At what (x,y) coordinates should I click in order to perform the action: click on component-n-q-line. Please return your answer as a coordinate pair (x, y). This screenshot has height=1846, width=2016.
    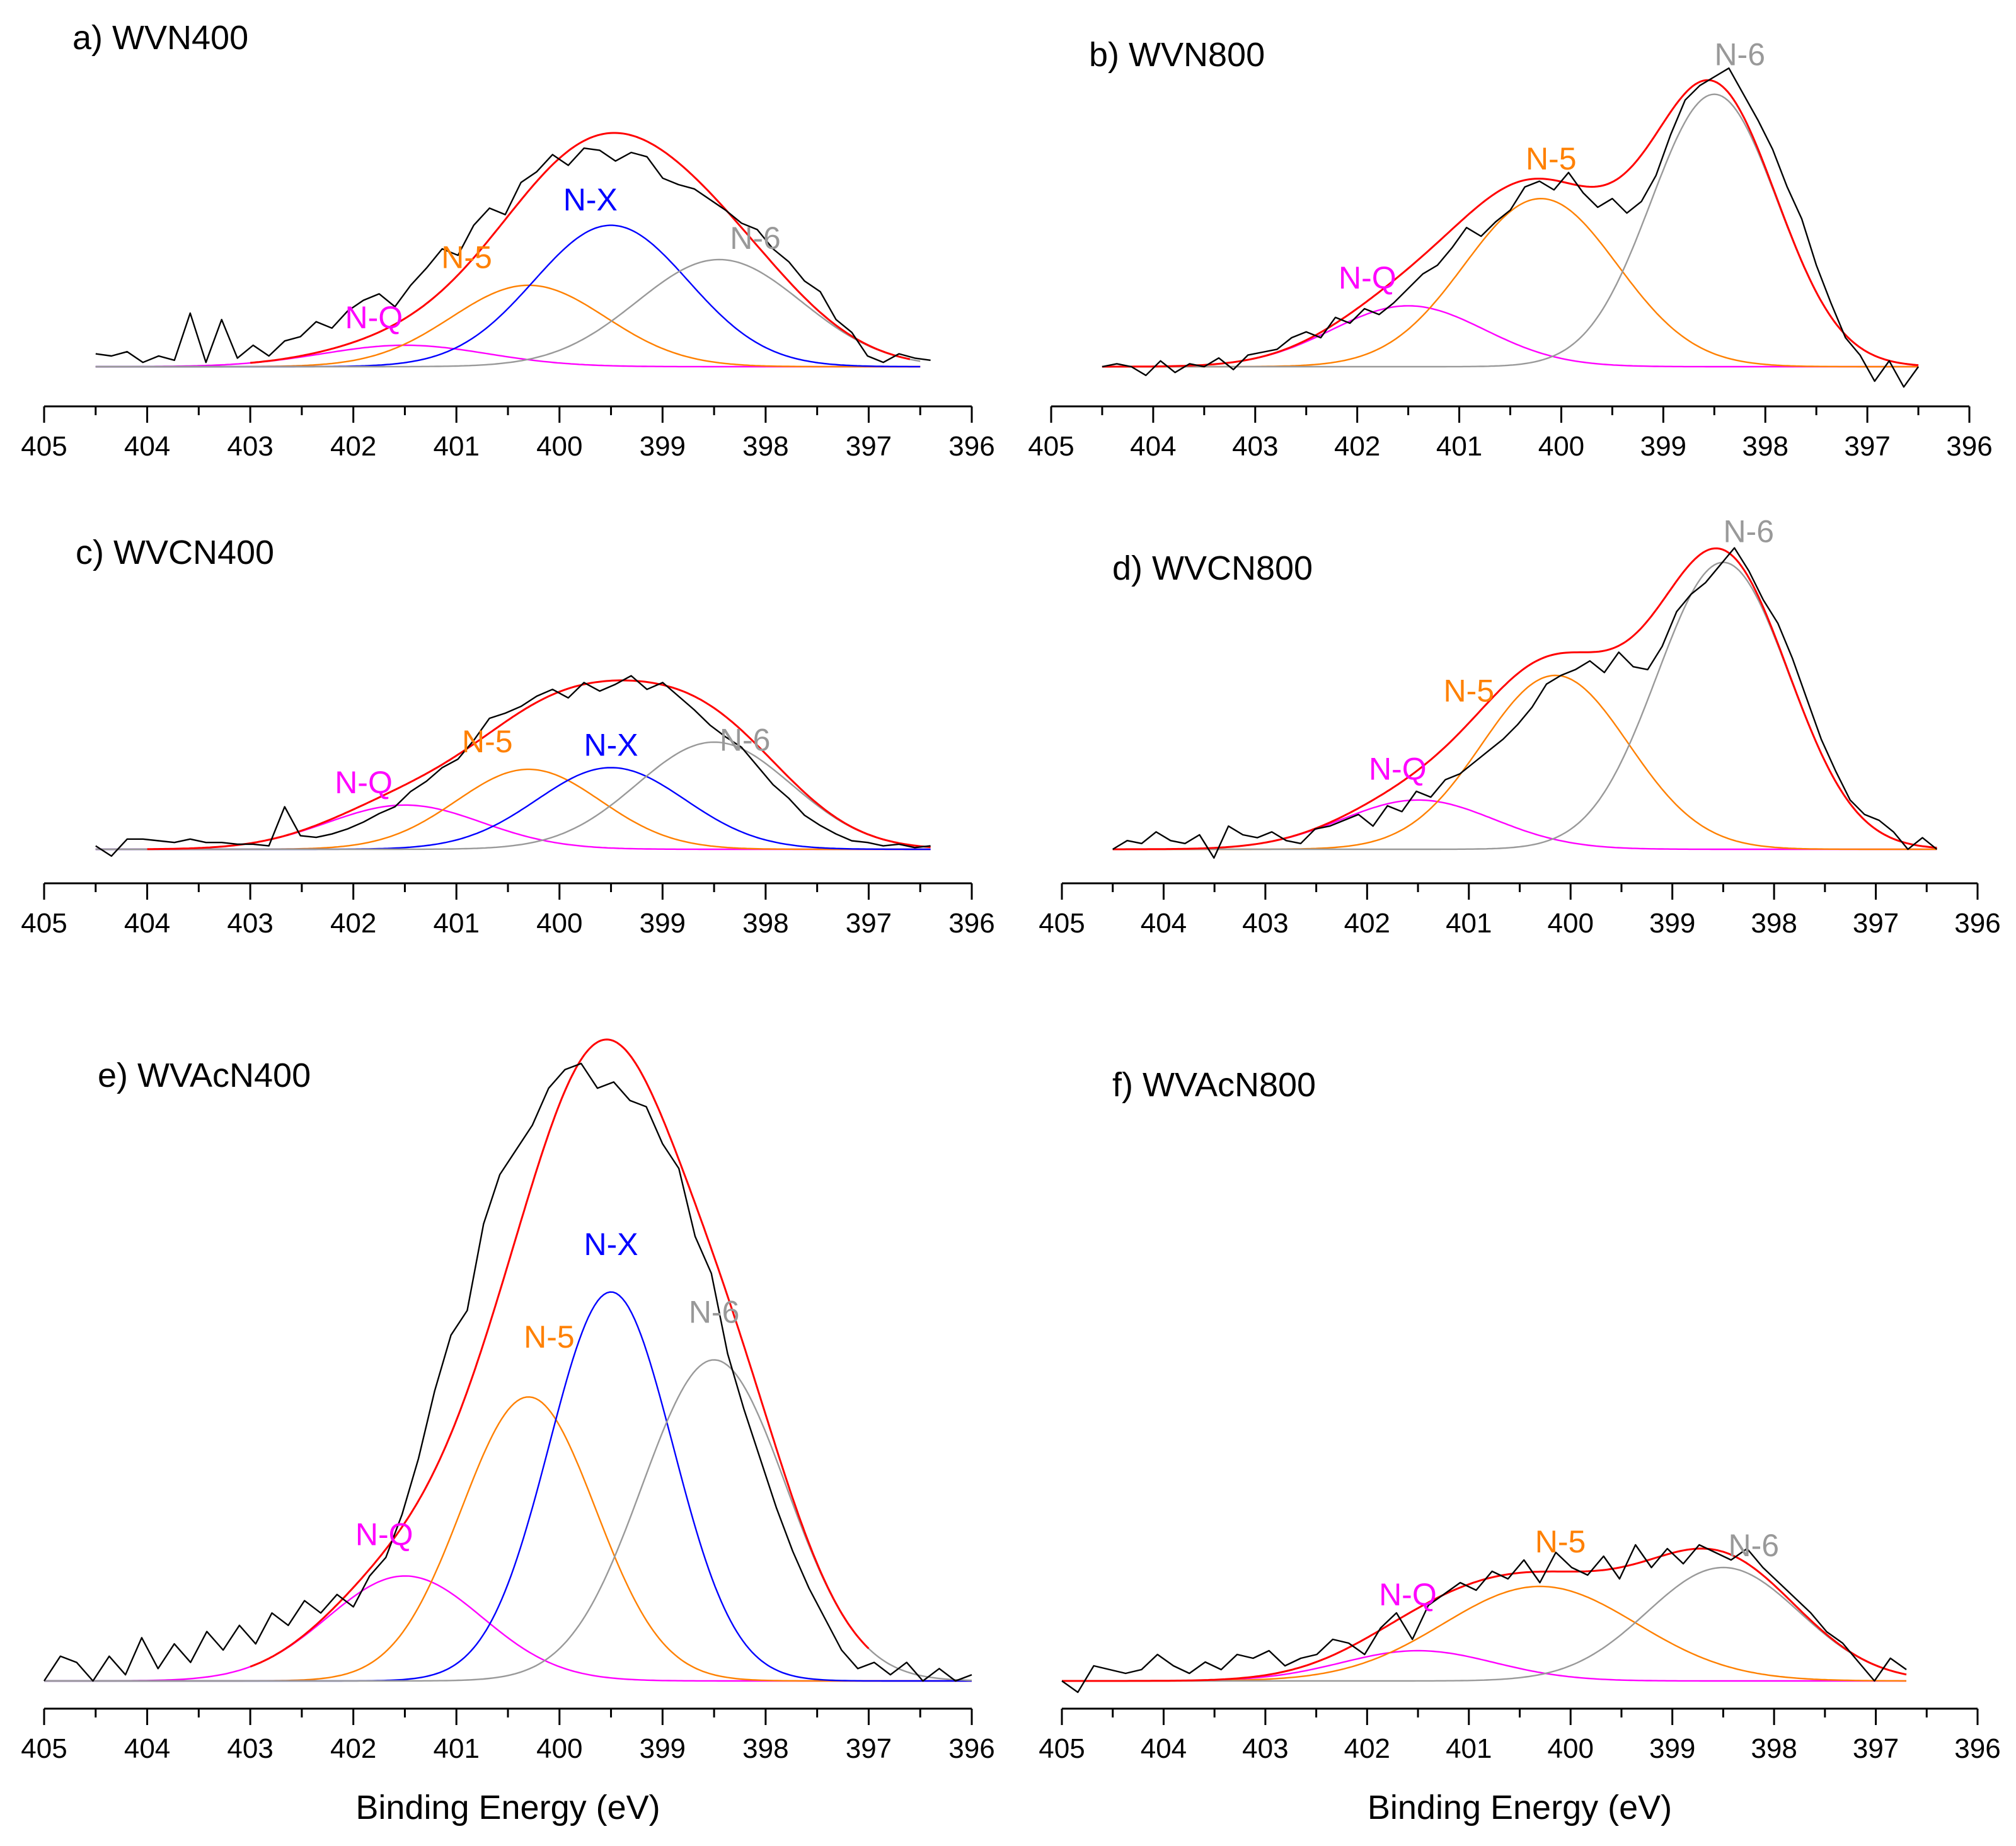
    Looking at the image, I should click on (508, 1628).